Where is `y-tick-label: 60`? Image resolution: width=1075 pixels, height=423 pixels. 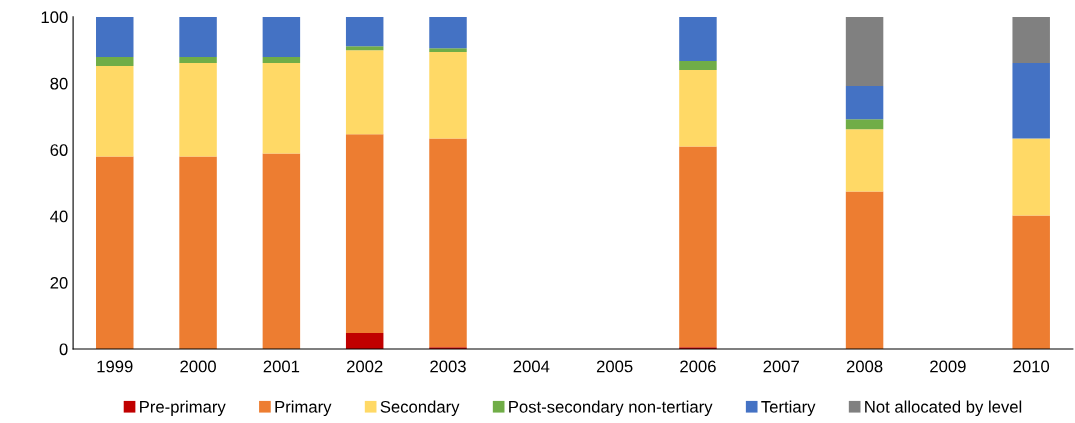
y-tick-label: 60 is located at coordinates (59, 150).